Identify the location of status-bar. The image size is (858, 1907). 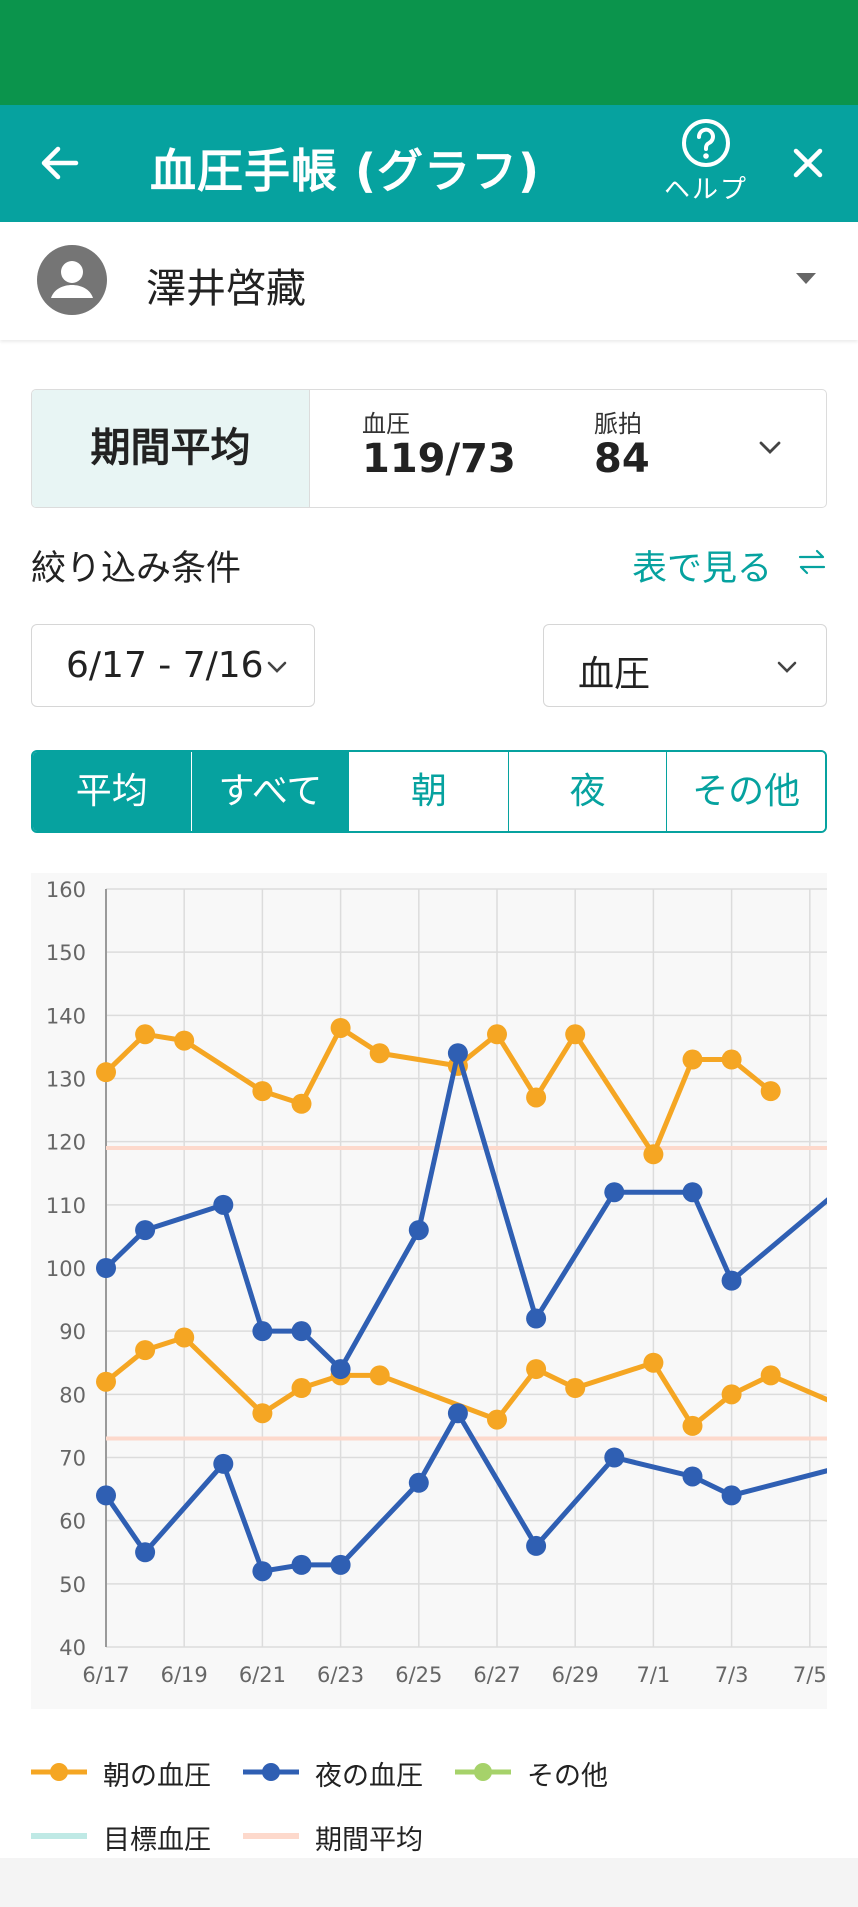
(429, 52).